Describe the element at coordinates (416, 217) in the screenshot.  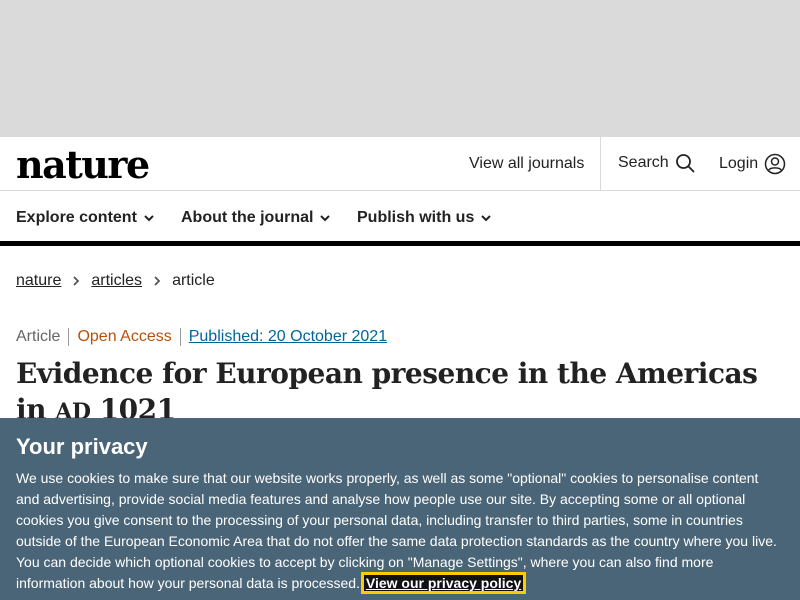
I see `nav-item-label: Publish with us` at that location.